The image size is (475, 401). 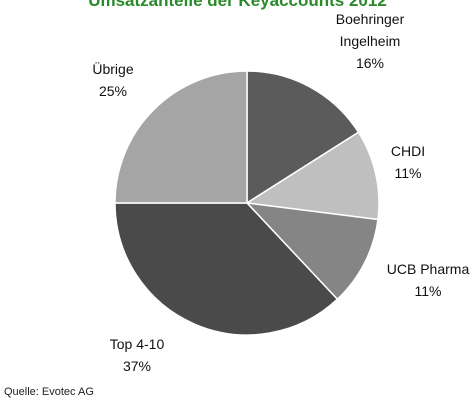 What do you see at coordinates (408, 162) in the screenshot?
I see `slice-label: CHDI 11%` at bounding box center [408, 162].